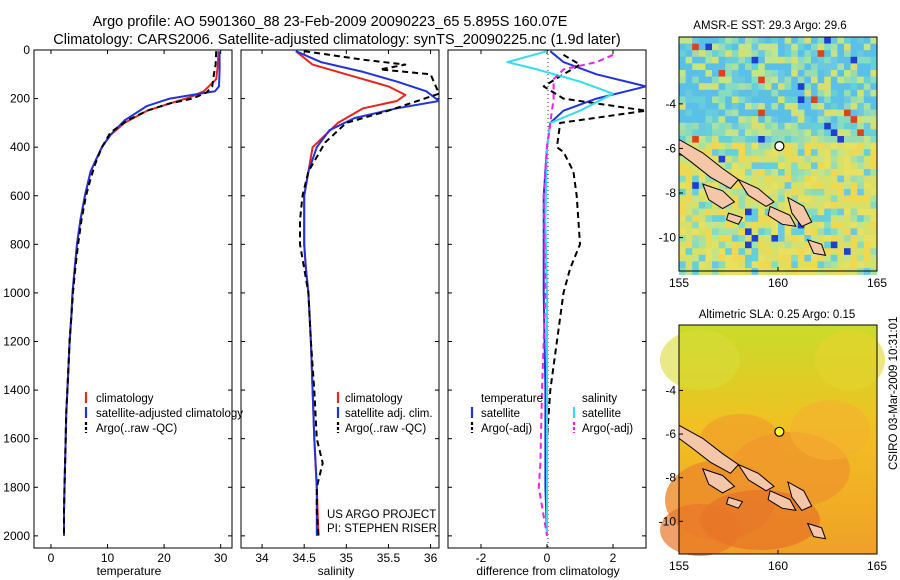 Image resolution: width=900 pixels, height=580 pixels. What do you see at coordinates (772, 440) in the screenshot?
I see `sla-map` at bounding box center [772, 440].